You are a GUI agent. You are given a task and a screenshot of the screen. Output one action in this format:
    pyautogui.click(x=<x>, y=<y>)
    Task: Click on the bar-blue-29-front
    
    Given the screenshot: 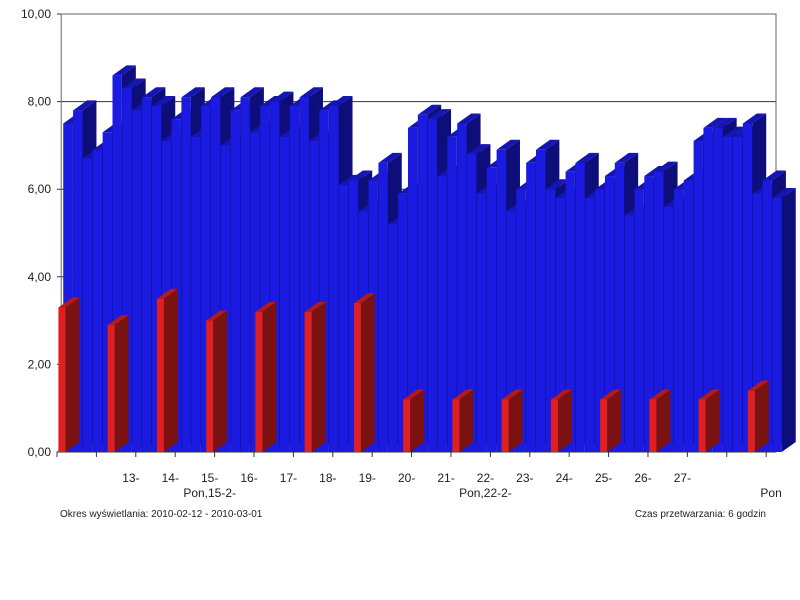 What is the action you would take?
    pyautogui.click(x=353, y=316)
    